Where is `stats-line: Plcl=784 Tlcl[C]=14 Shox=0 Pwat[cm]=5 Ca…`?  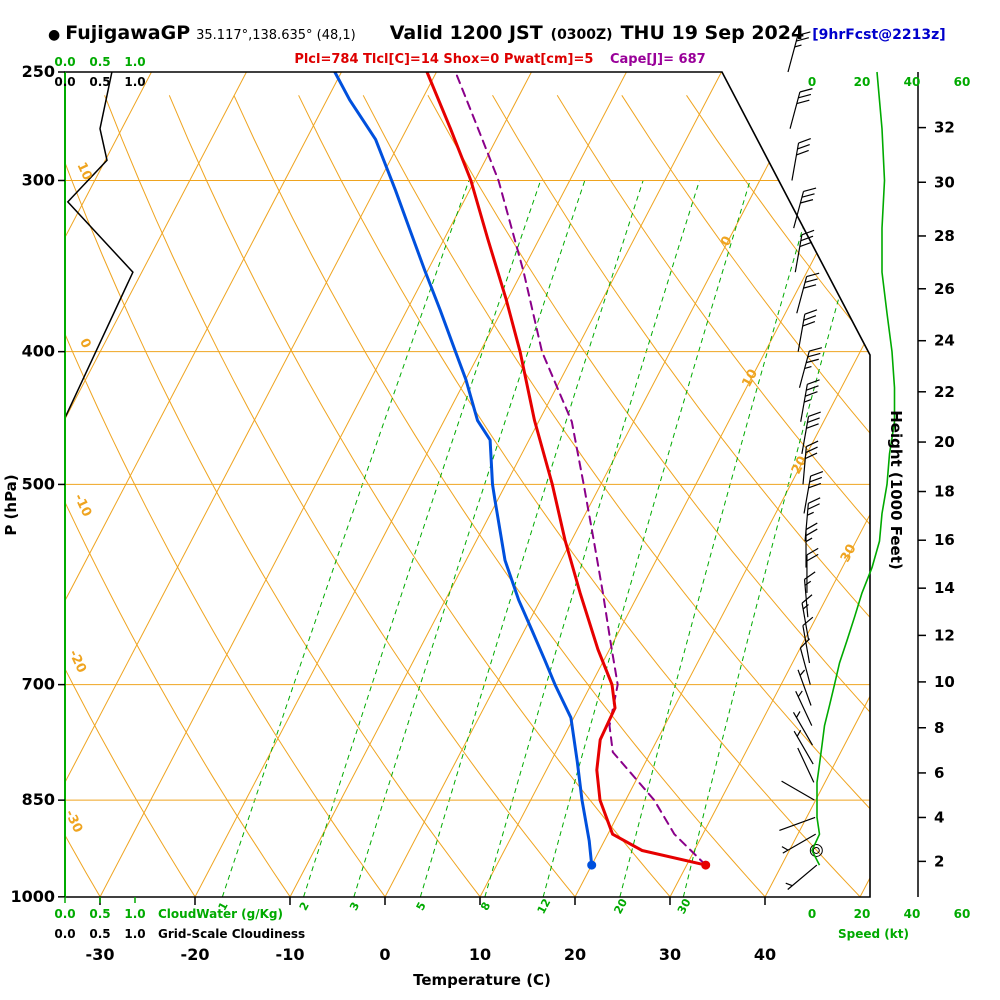
stats-line: Plcl=784 Tlcl[C]=14 Shox=0 Pwat[cm]=5 Ca… is located at coordinates (500, 59).